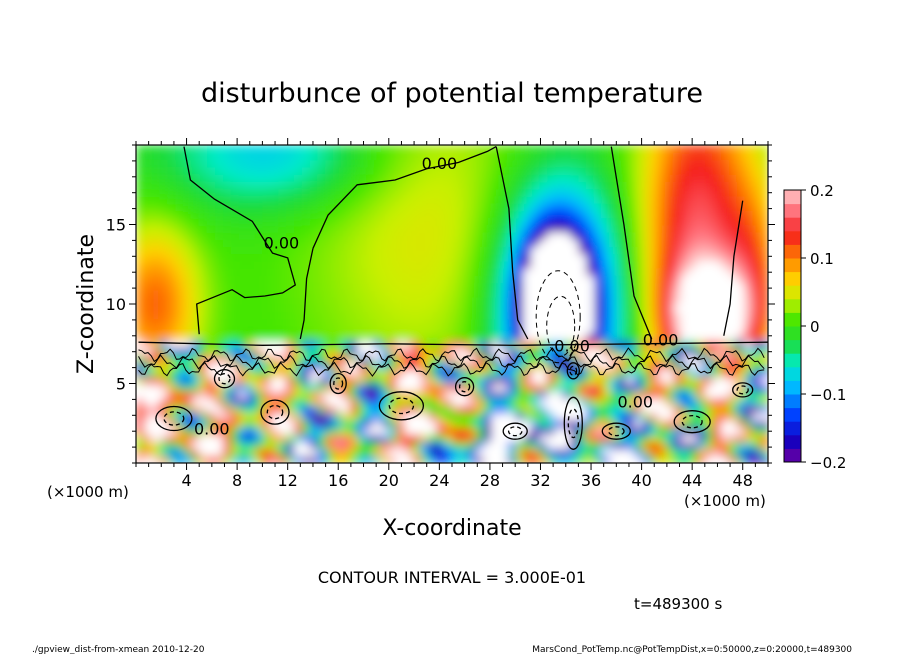 Image resolution: width=904 pixels, height=654 pixels. Describe the element at coordinates (116, 304) in the screenshot. I see `y-tick-label: 10` at that location.